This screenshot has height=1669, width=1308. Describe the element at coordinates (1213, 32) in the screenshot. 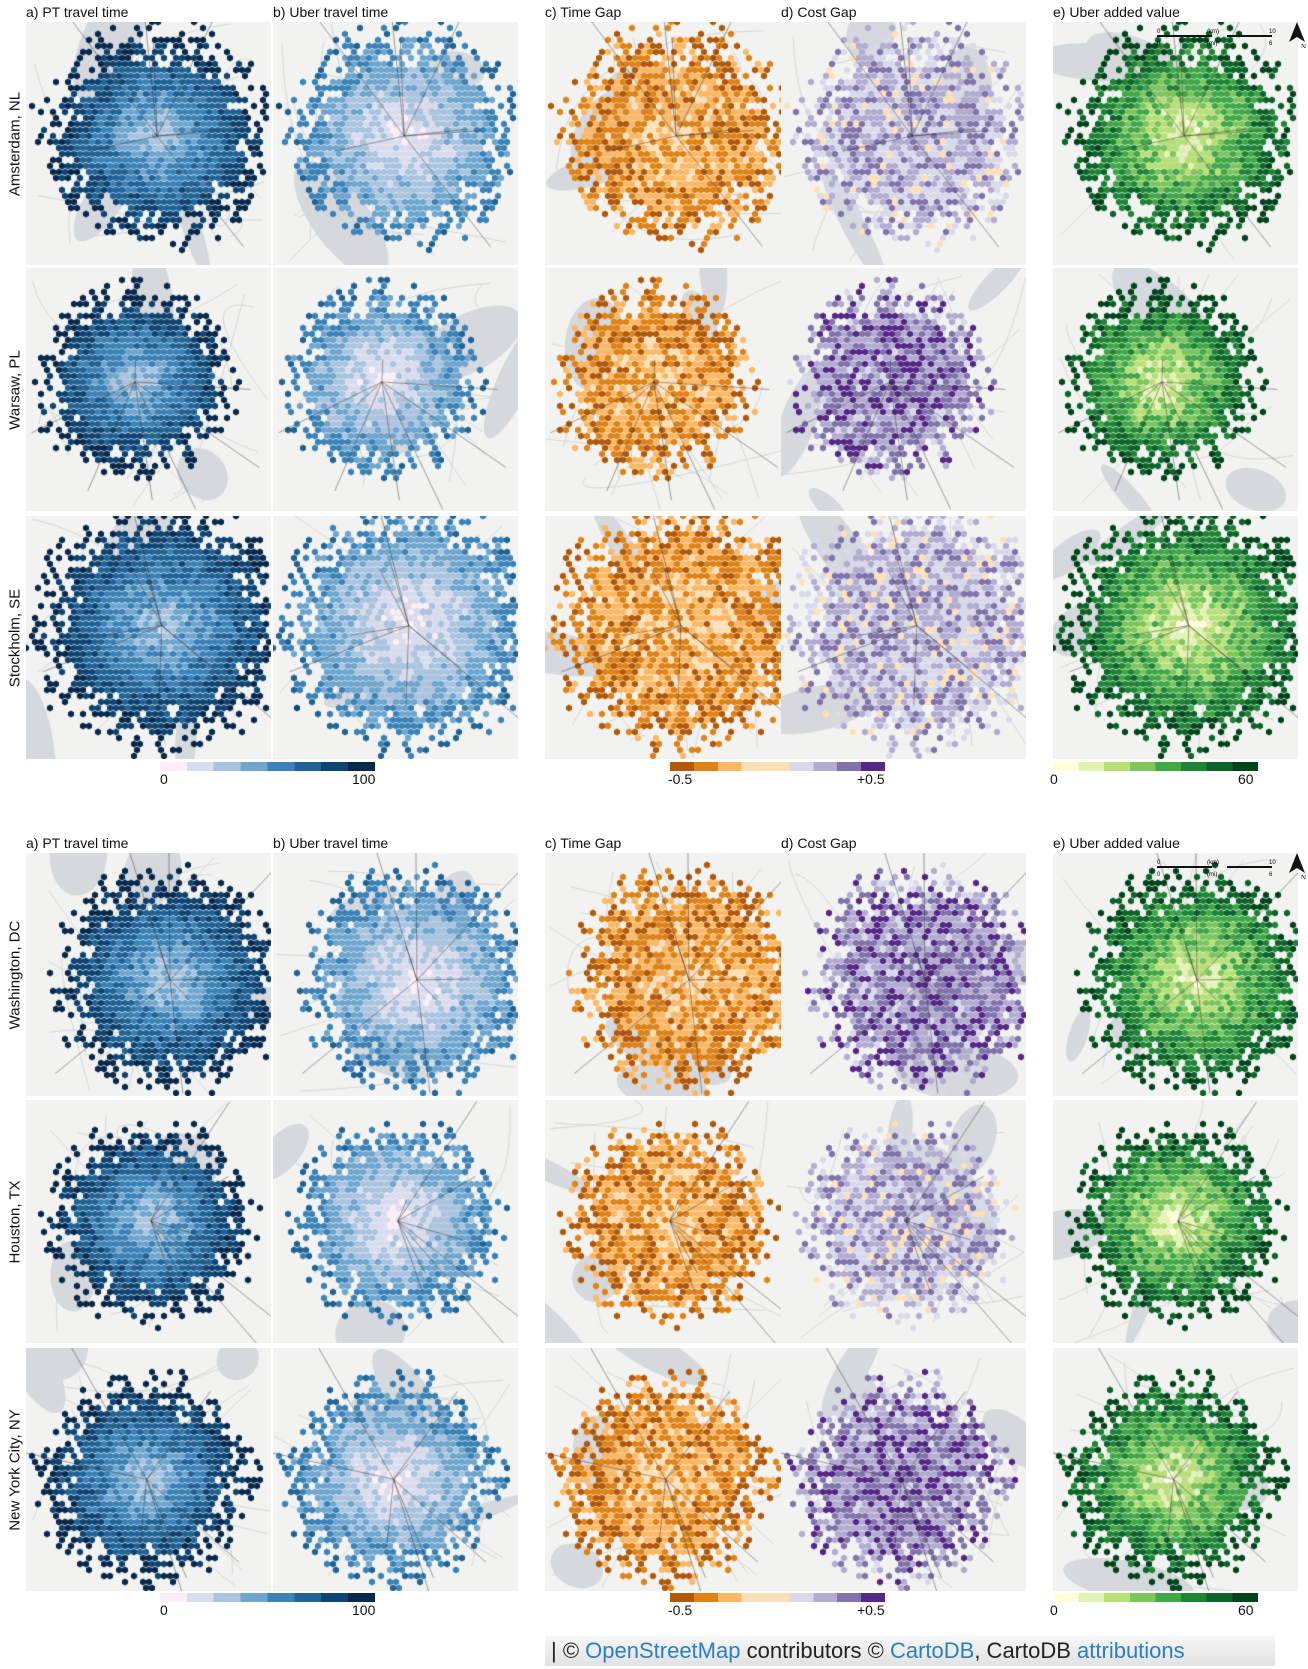

I see `scale-km-unit: (km)` at that location.